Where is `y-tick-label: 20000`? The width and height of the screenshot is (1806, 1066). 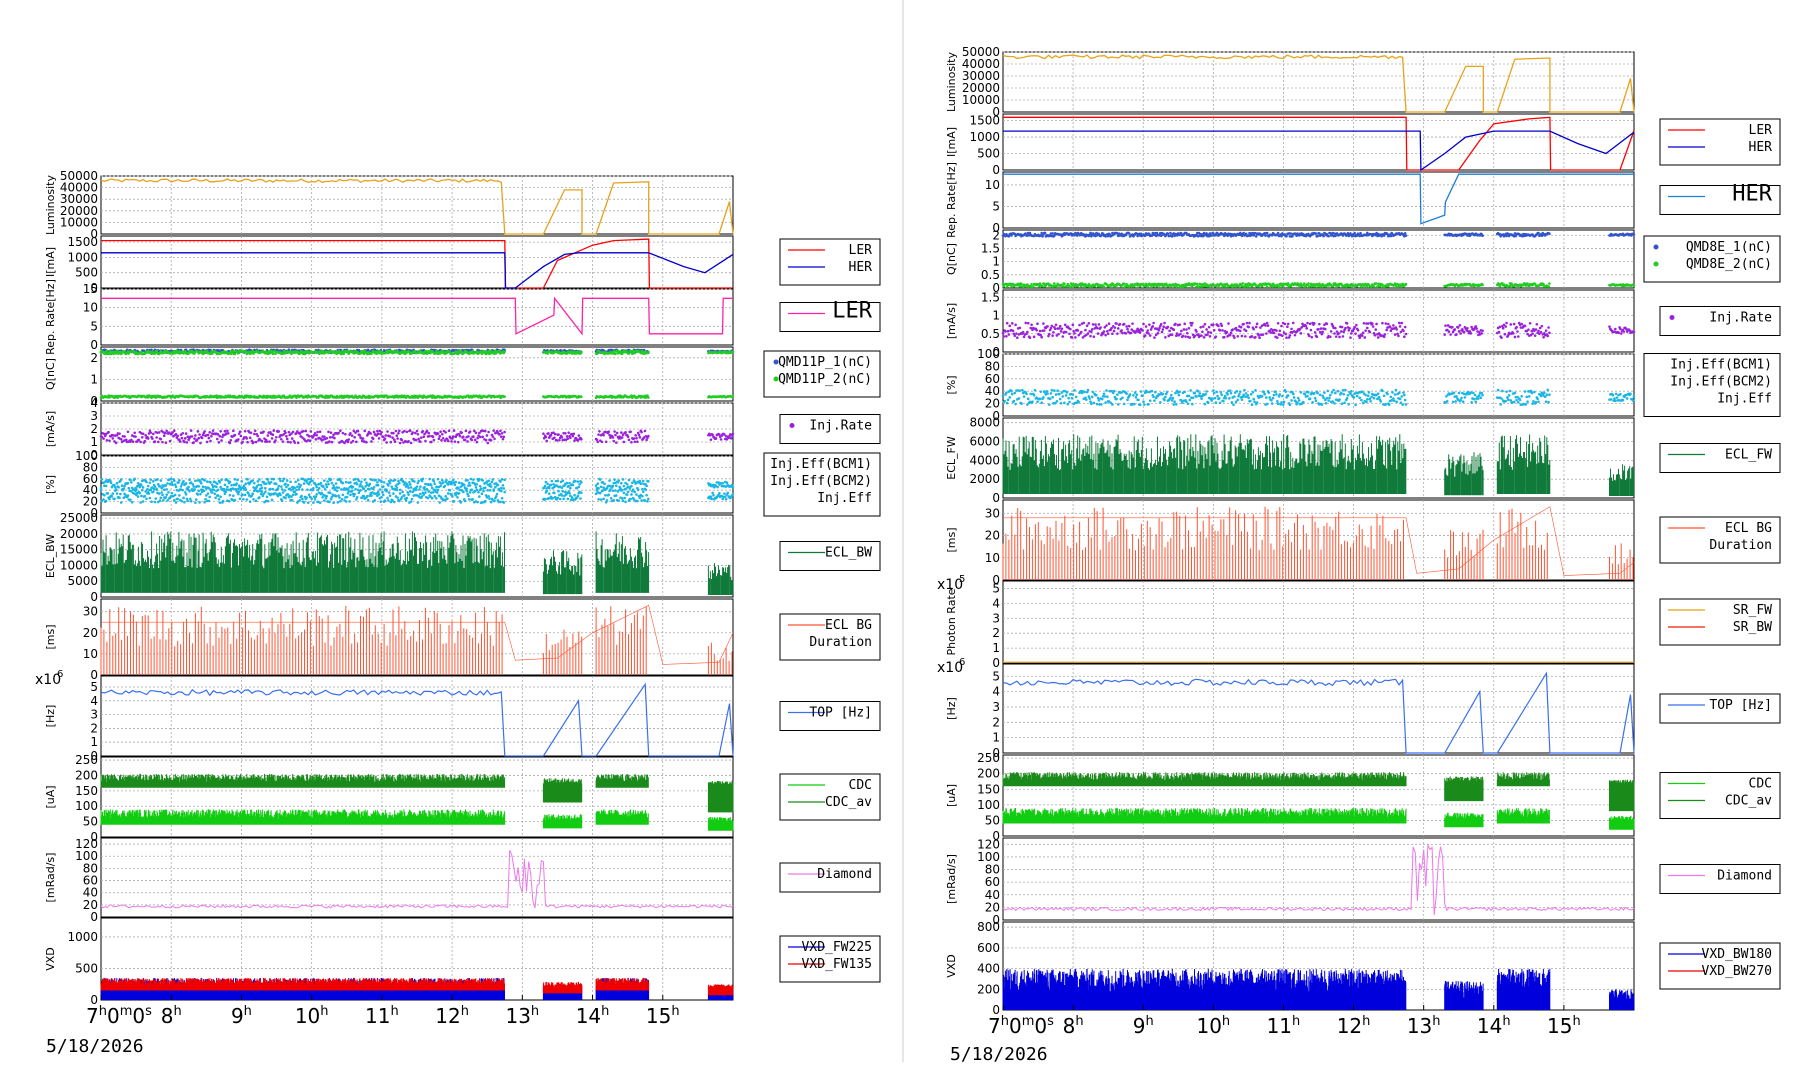 y-tick-label: 20000 is located at coordinates (79, 534).